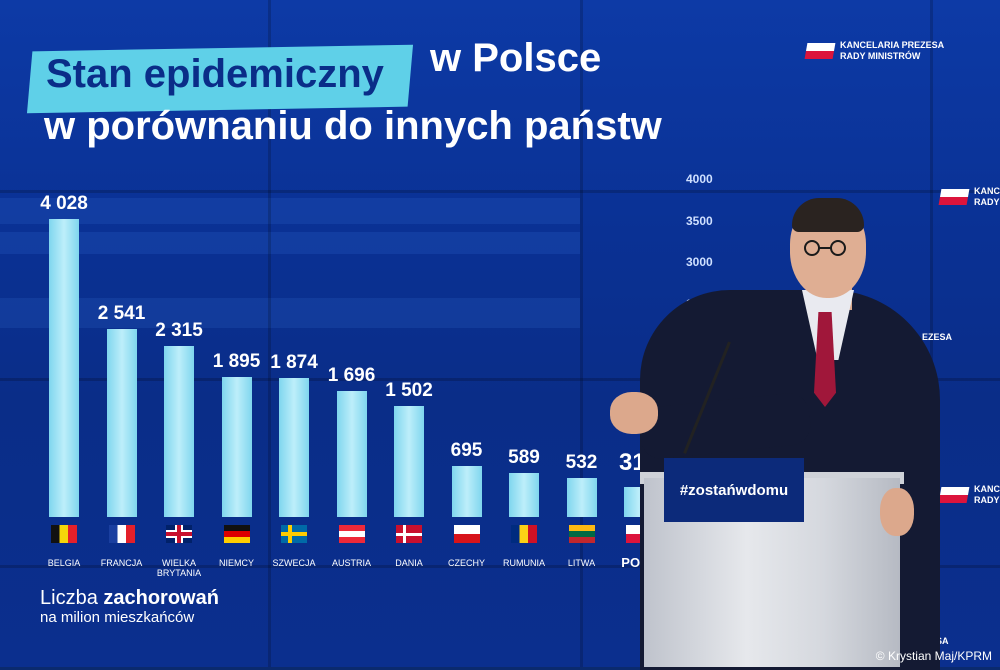 The image size is (1000, 670). I want to click on logo-fragment: EZESA, so click(937, 337).